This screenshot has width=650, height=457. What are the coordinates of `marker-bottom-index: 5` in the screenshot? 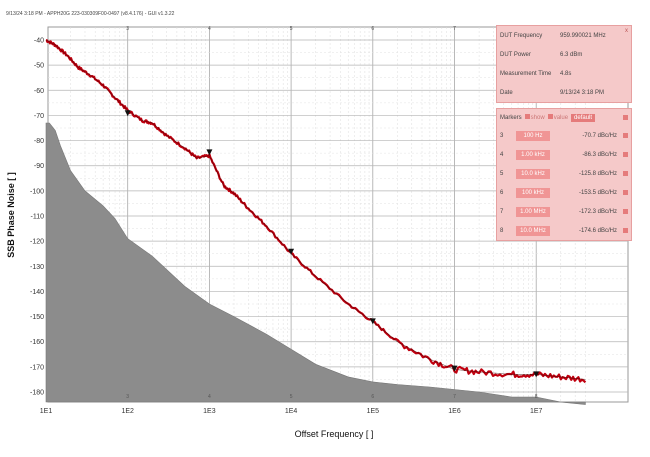 It's located at (291, 397).